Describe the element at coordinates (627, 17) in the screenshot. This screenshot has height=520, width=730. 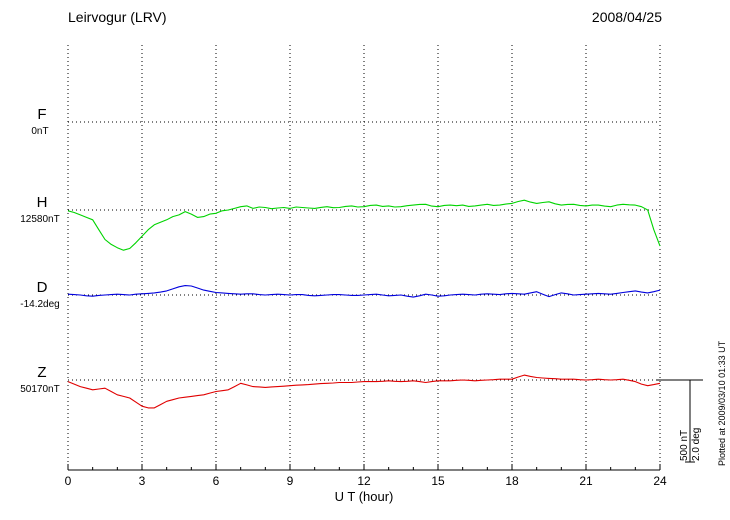
I see `date-label: 2008/04/25` at that location.